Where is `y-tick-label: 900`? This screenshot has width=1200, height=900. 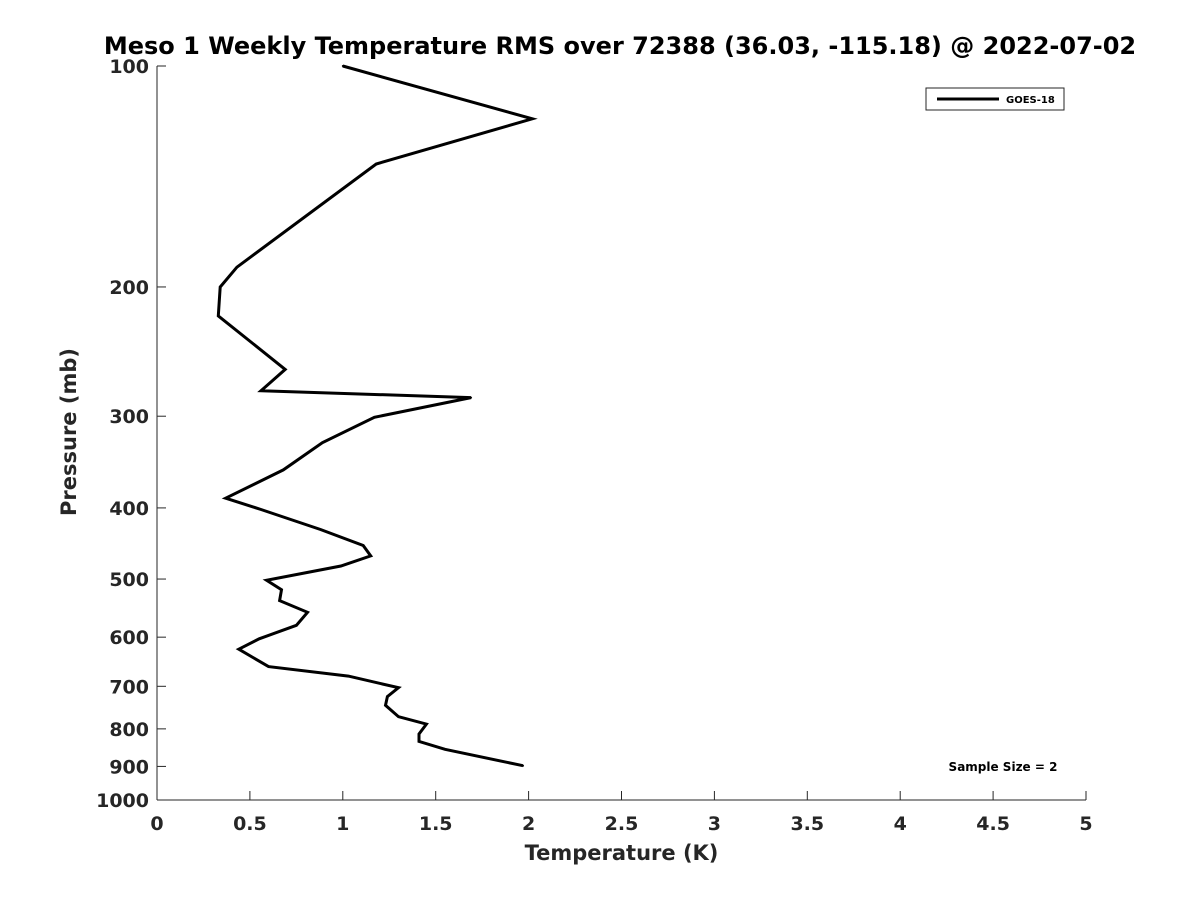 y-tick-label: 900 is located at coordinates (129, 767).